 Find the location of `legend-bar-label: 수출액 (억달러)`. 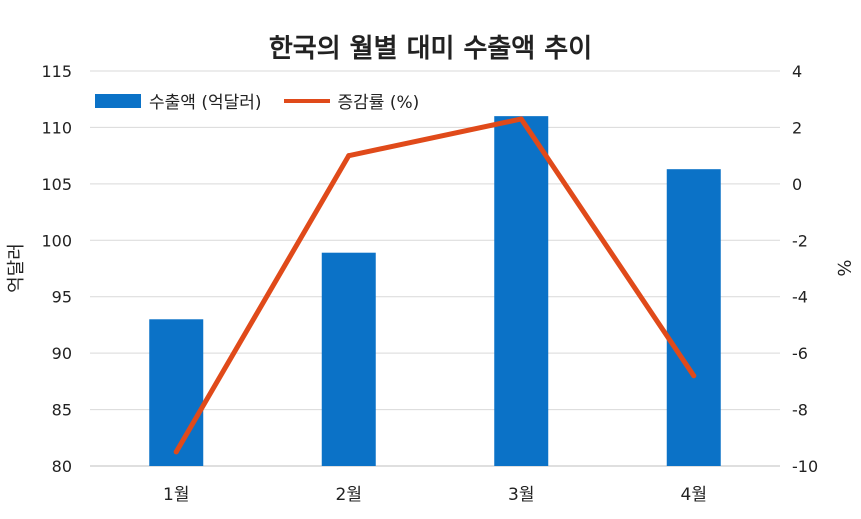

legend-bar-label: 수출액 (억달러) is located at coordinates (205, 103).